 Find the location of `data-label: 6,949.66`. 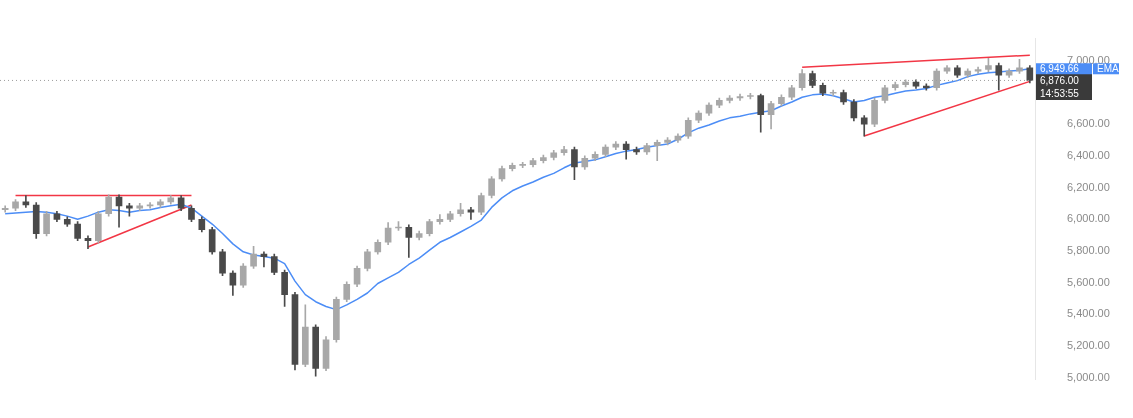

data-label: 6,949.66 is located at coordinates (1060, 69).